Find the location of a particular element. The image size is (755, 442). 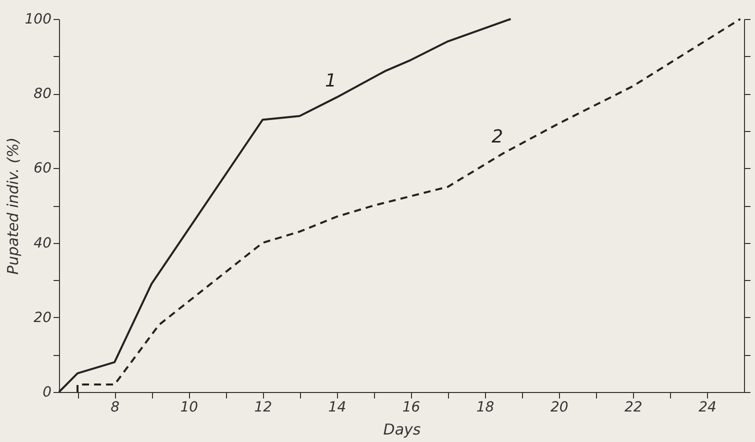

y-tick-label: 20 is located at coordinates (43, 318).